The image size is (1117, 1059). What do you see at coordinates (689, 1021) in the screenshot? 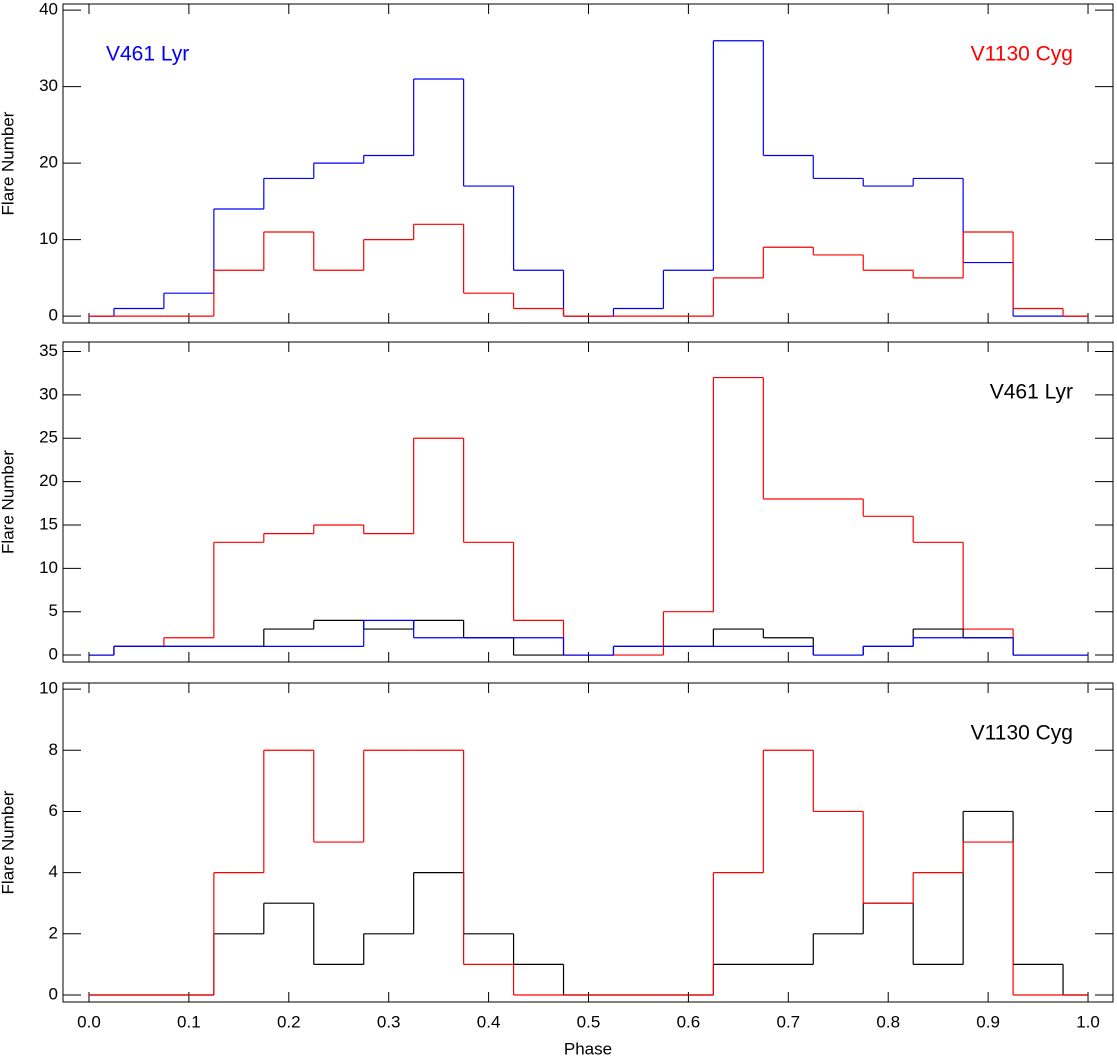
I see `x-tick-label: 0.6` at bounding box center [689, 1021].